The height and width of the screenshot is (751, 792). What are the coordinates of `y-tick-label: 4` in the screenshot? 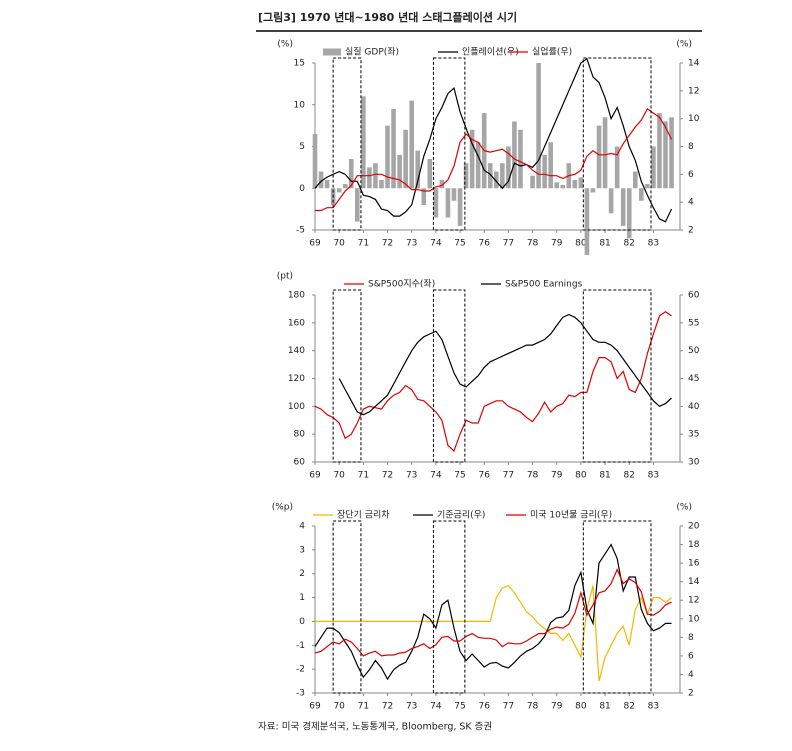 It's located at (302, 527).